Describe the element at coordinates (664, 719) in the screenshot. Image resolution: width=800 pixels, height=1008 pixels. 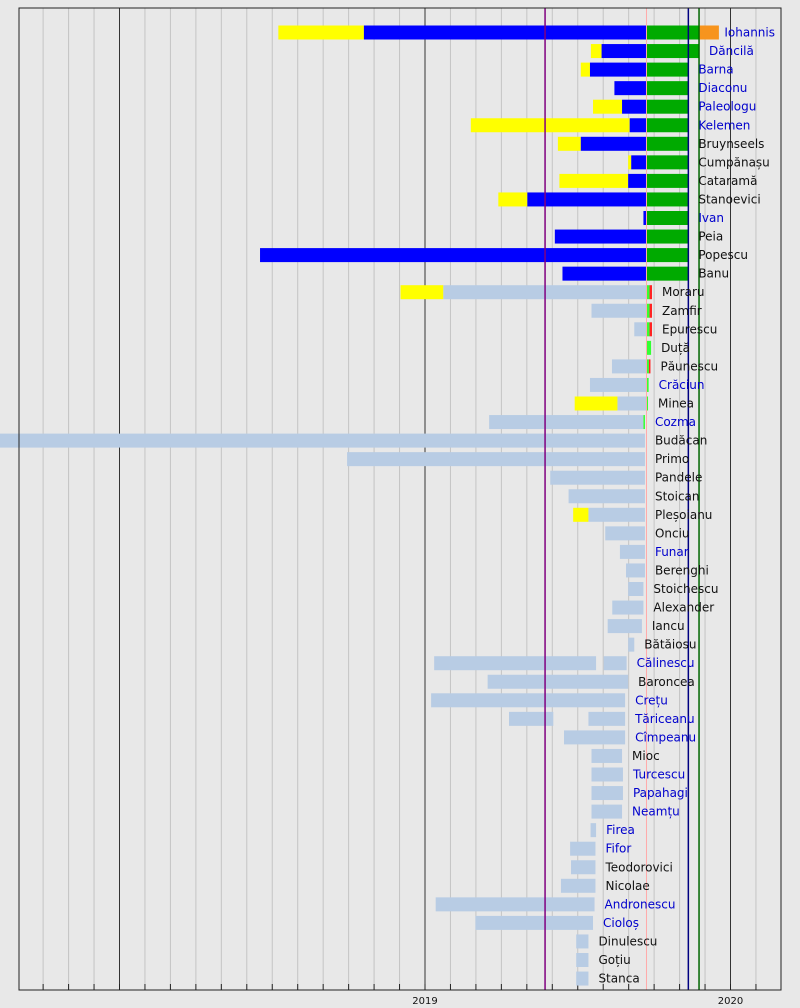
I see `candidate-label: Tăriceanu` at that location.